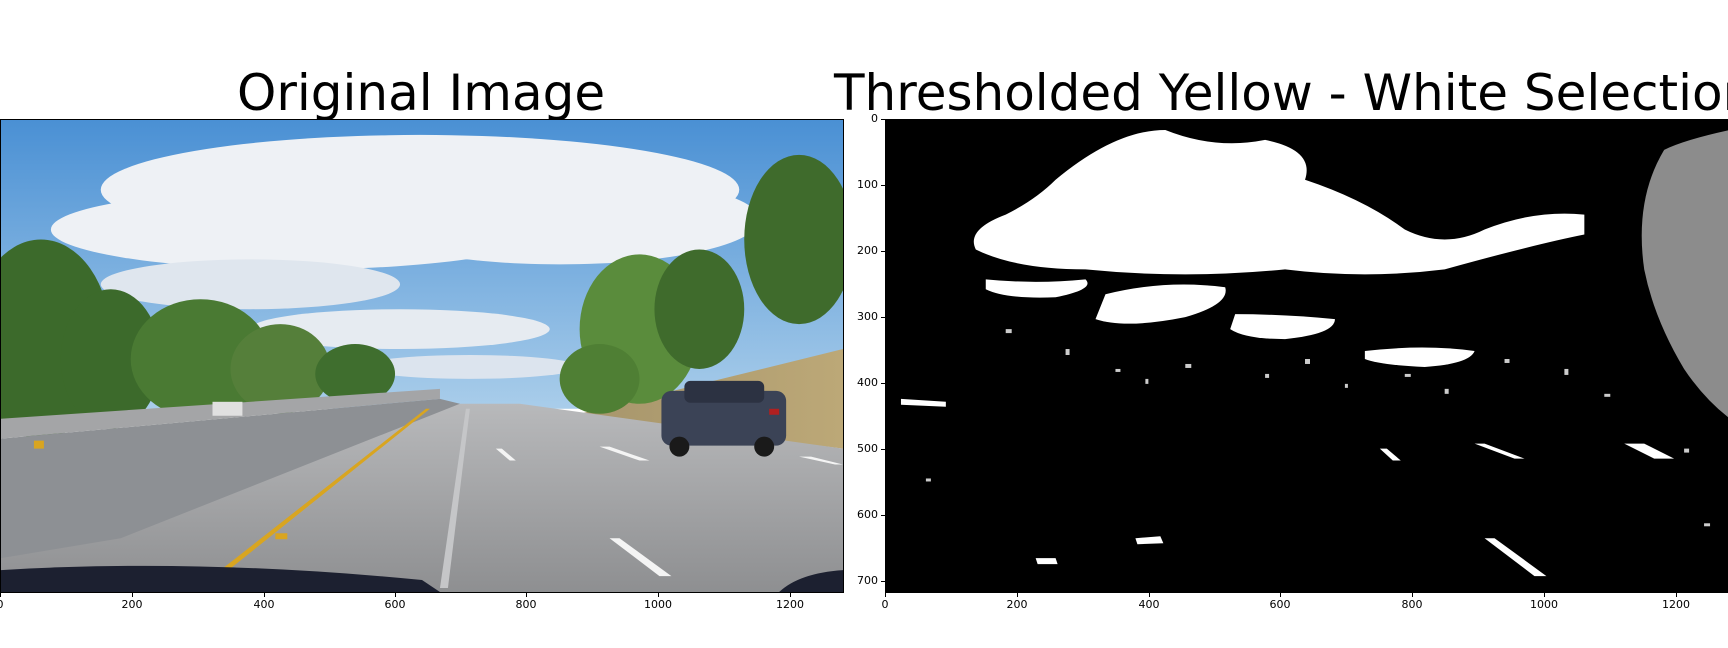 The height and width of the screenshot is (648, 1728). I want to click on right-trees, so click(701, 284).